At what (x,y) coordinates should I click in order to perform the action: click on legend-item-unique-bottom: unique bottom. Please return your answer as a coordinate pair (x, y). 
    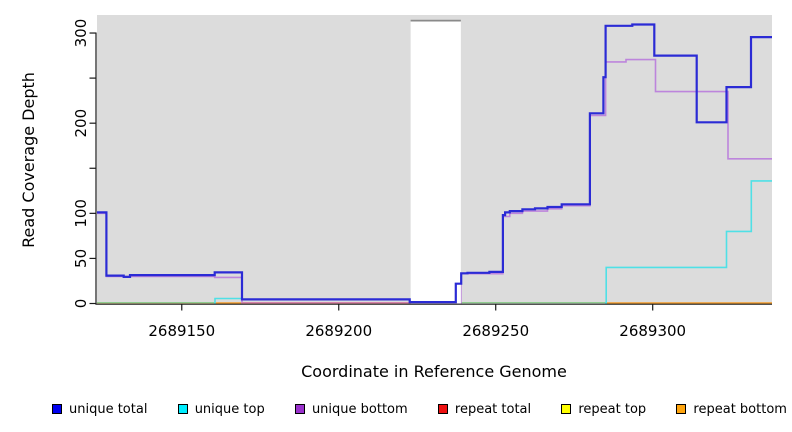
    Looking at the image, I should click on (351, 409).